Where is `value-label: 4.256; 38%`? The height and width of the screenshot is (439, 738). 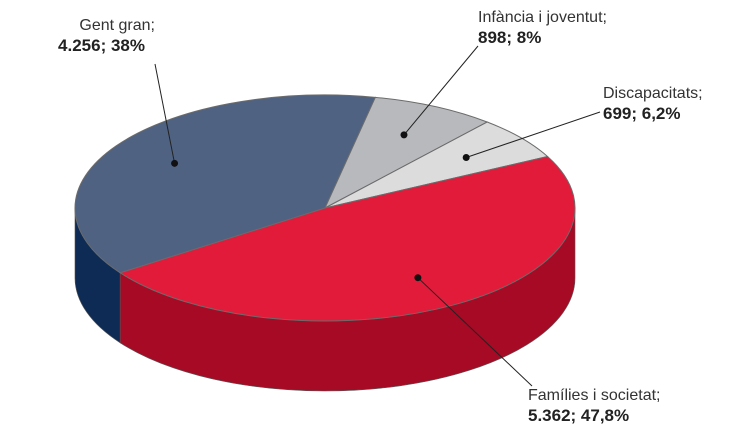 value-label: 4.256; 38% is located at coordinates (101, 45).